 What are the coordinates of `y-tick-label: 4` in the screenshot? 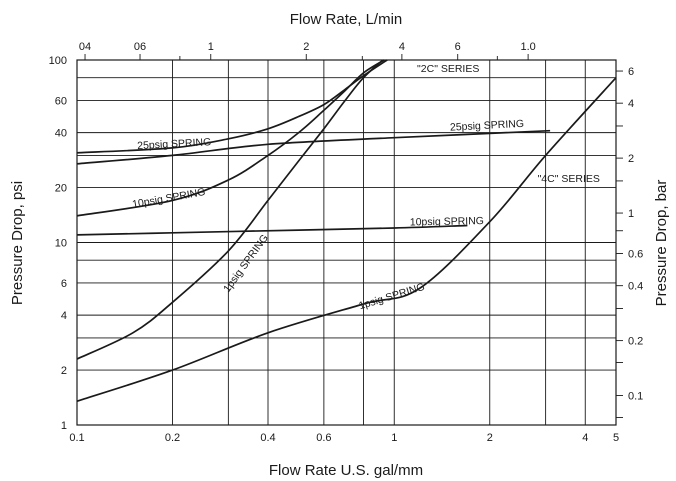 It's located at (64, 316).